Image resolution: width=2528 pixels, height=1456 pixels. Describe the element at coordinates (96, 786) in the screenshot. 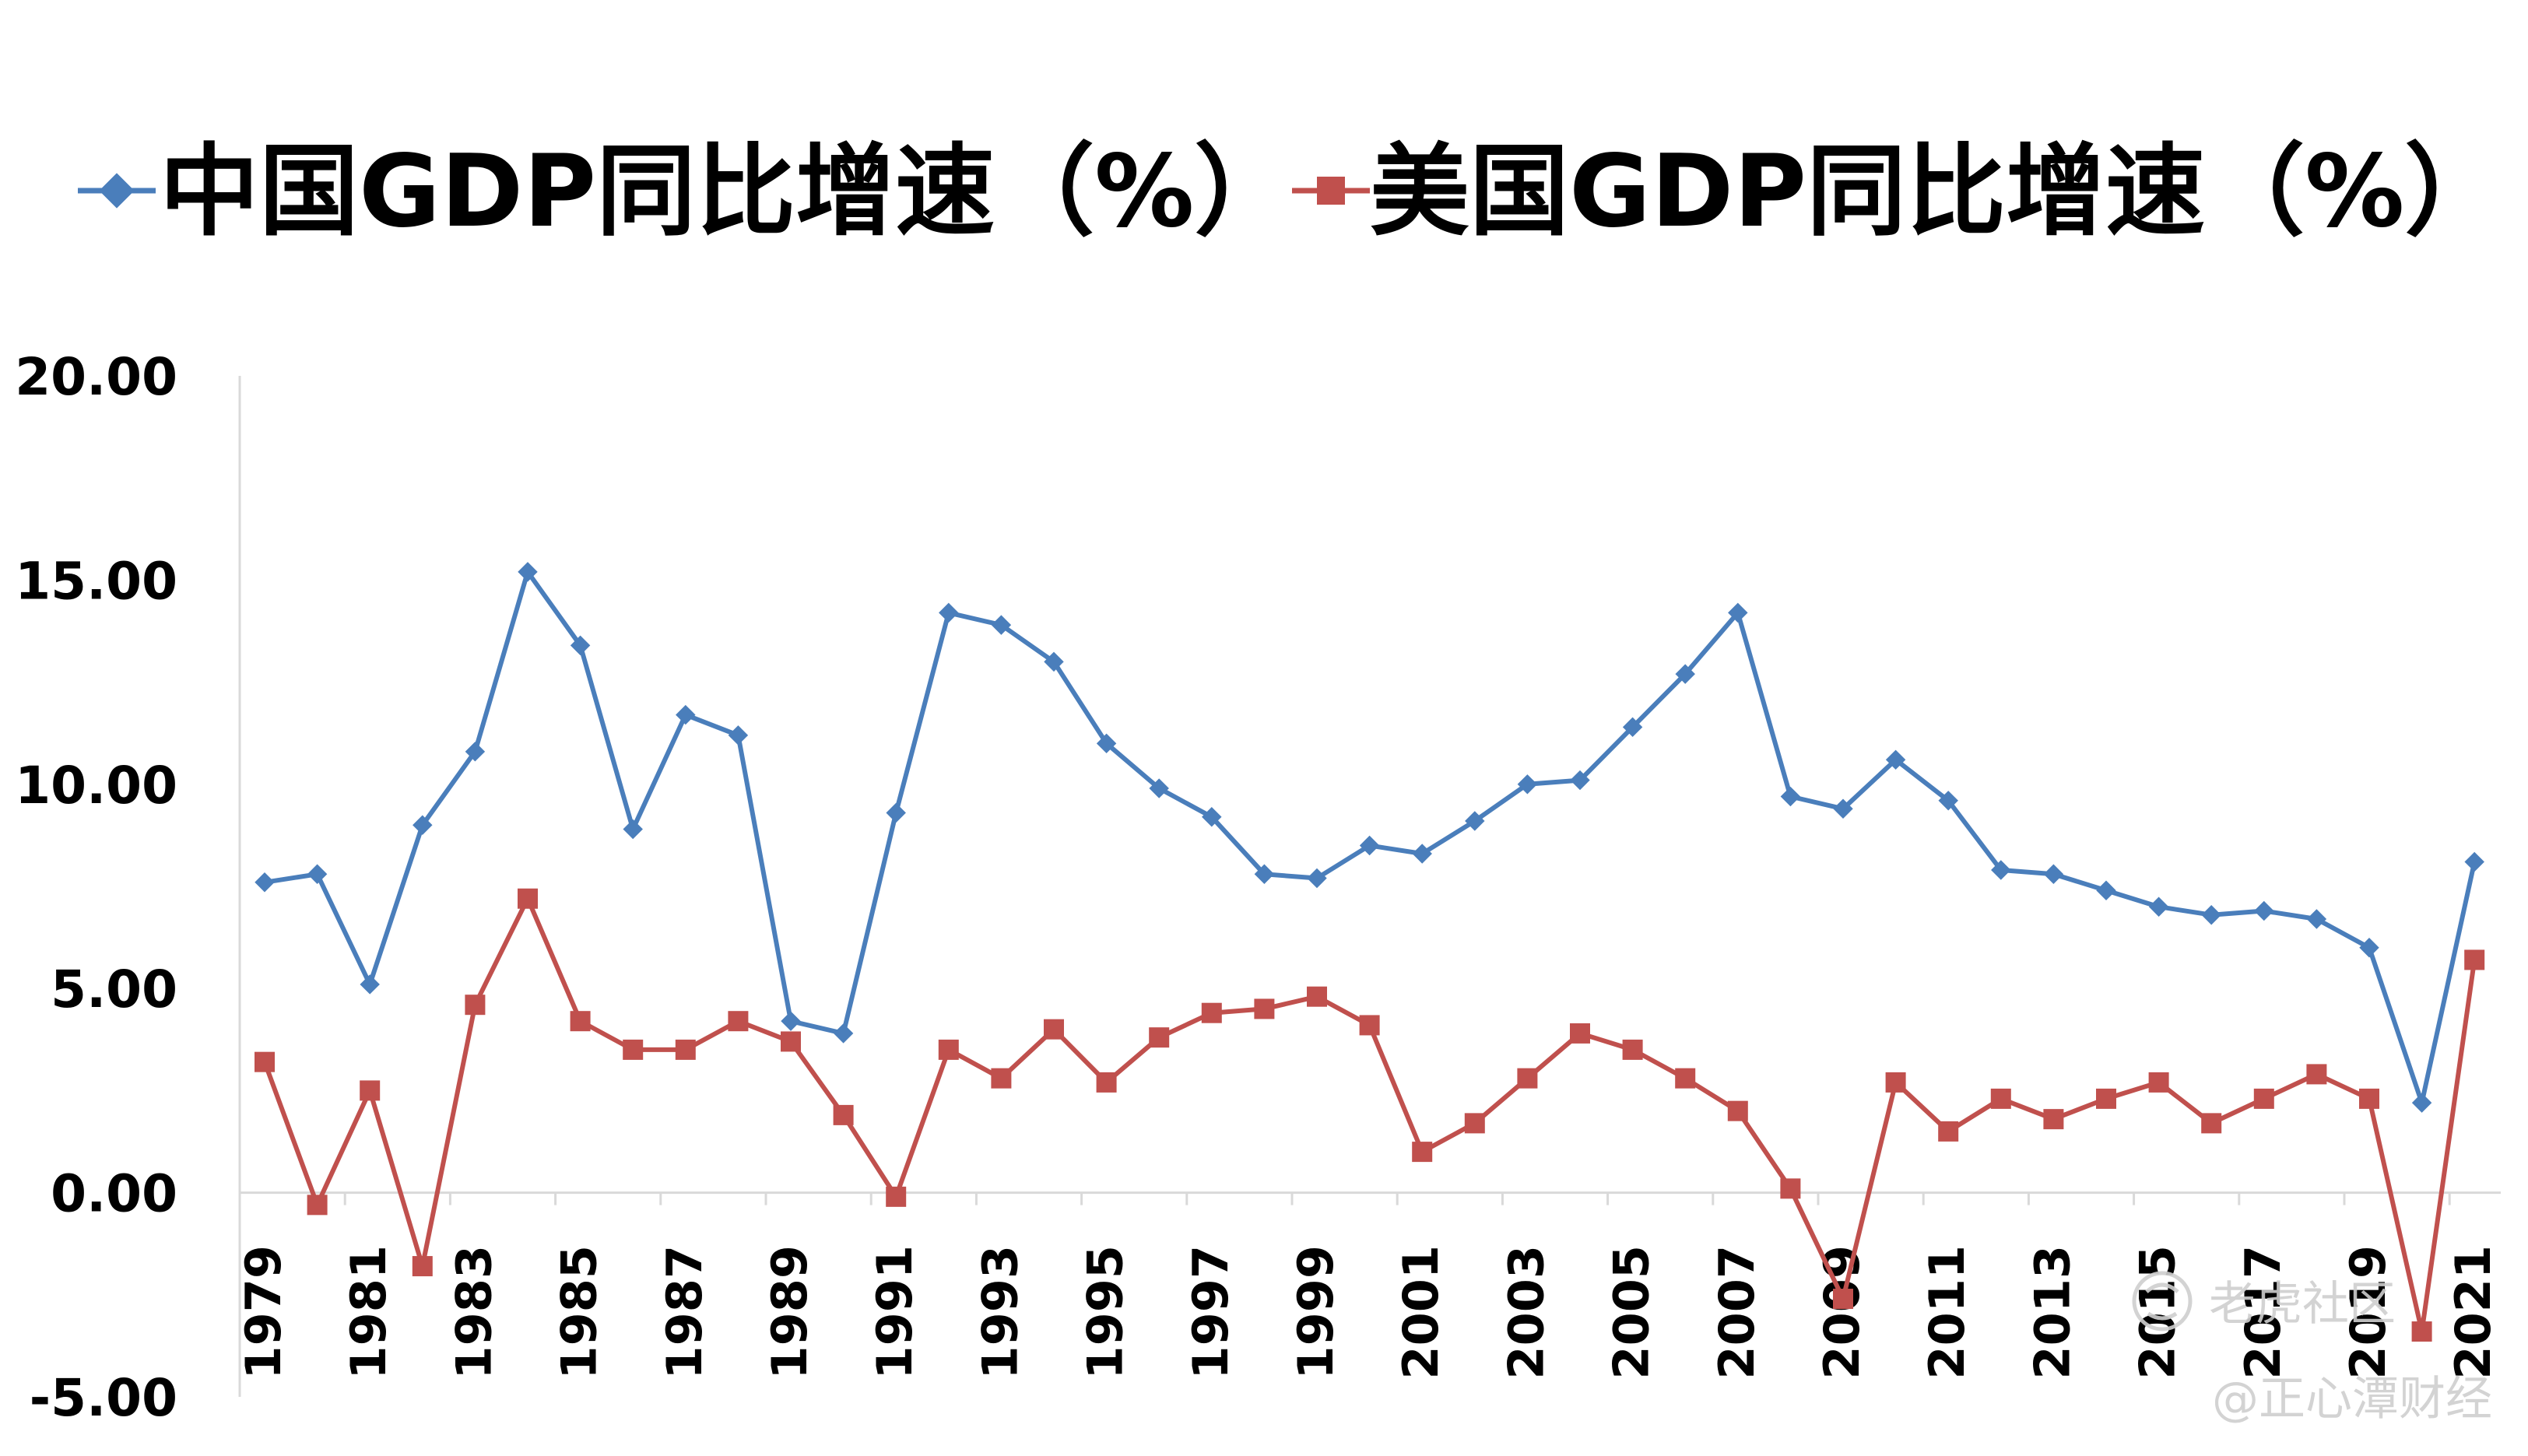

I see `y-tick-label: 10.00` at that location.